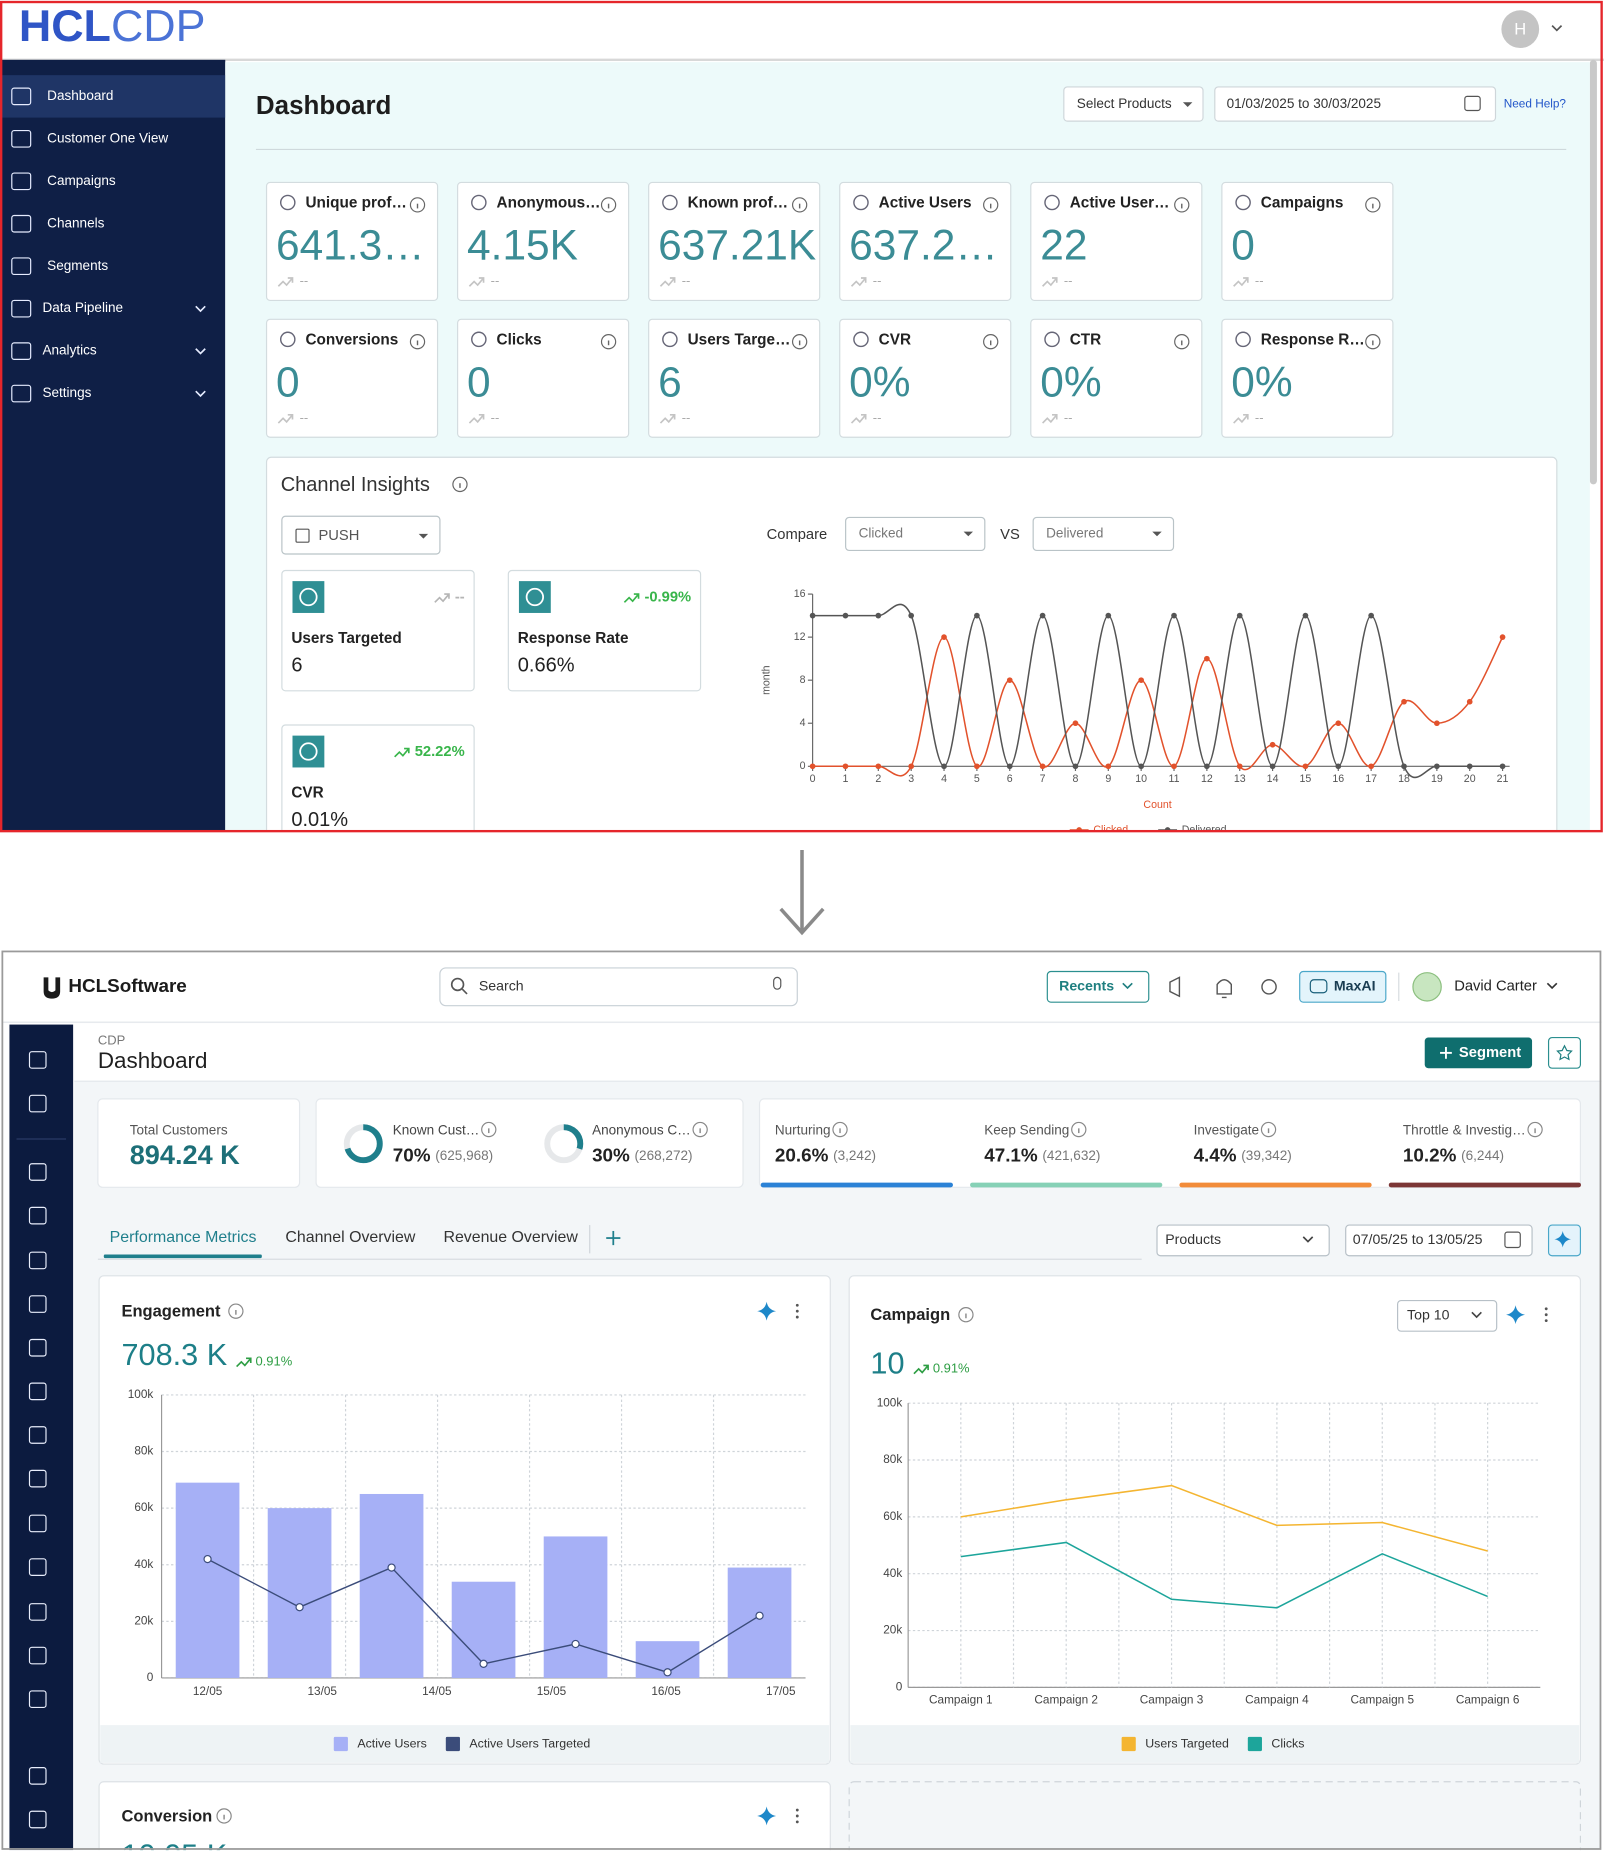  What do you see at coordinates (1503, 779) in the screenshot?
I see `x-tick-label: 21` at bounding box center [1503, 779].